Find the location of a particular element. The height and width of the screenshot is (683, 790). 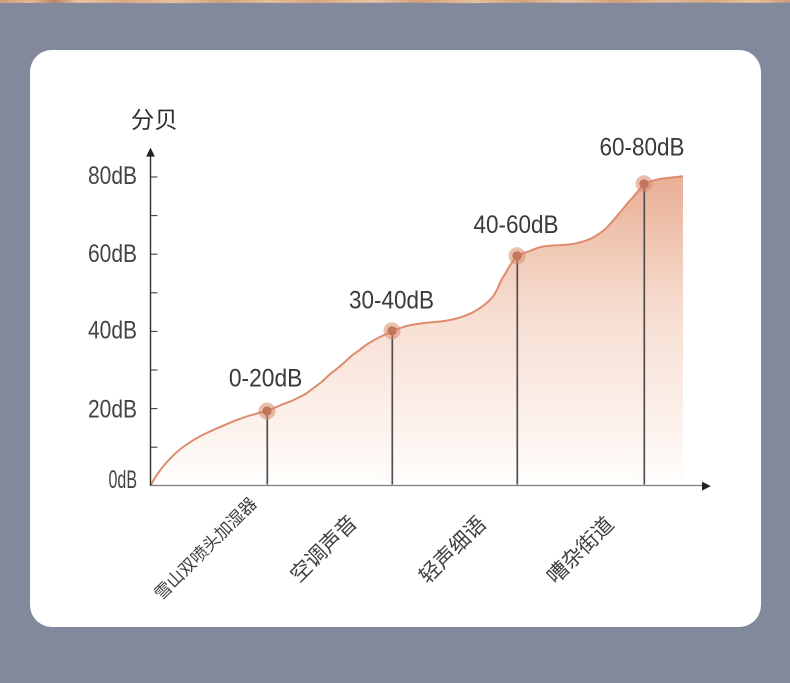

svg-text: 60dB is located at coordinates (112, 254).